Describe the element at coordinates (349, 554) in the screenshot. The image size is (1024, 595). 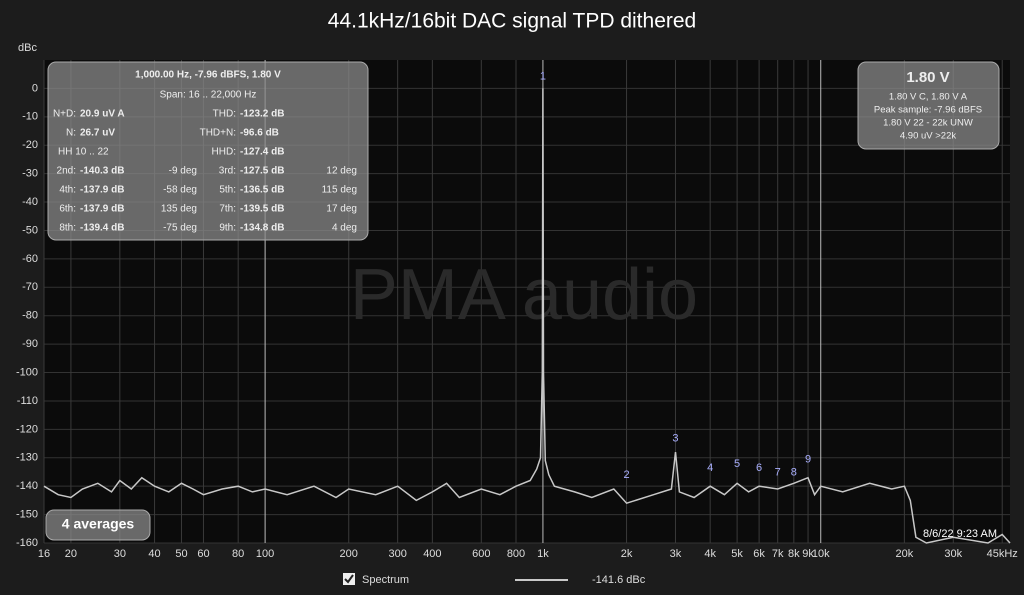
I see `x-tick-label: 200` at that location.